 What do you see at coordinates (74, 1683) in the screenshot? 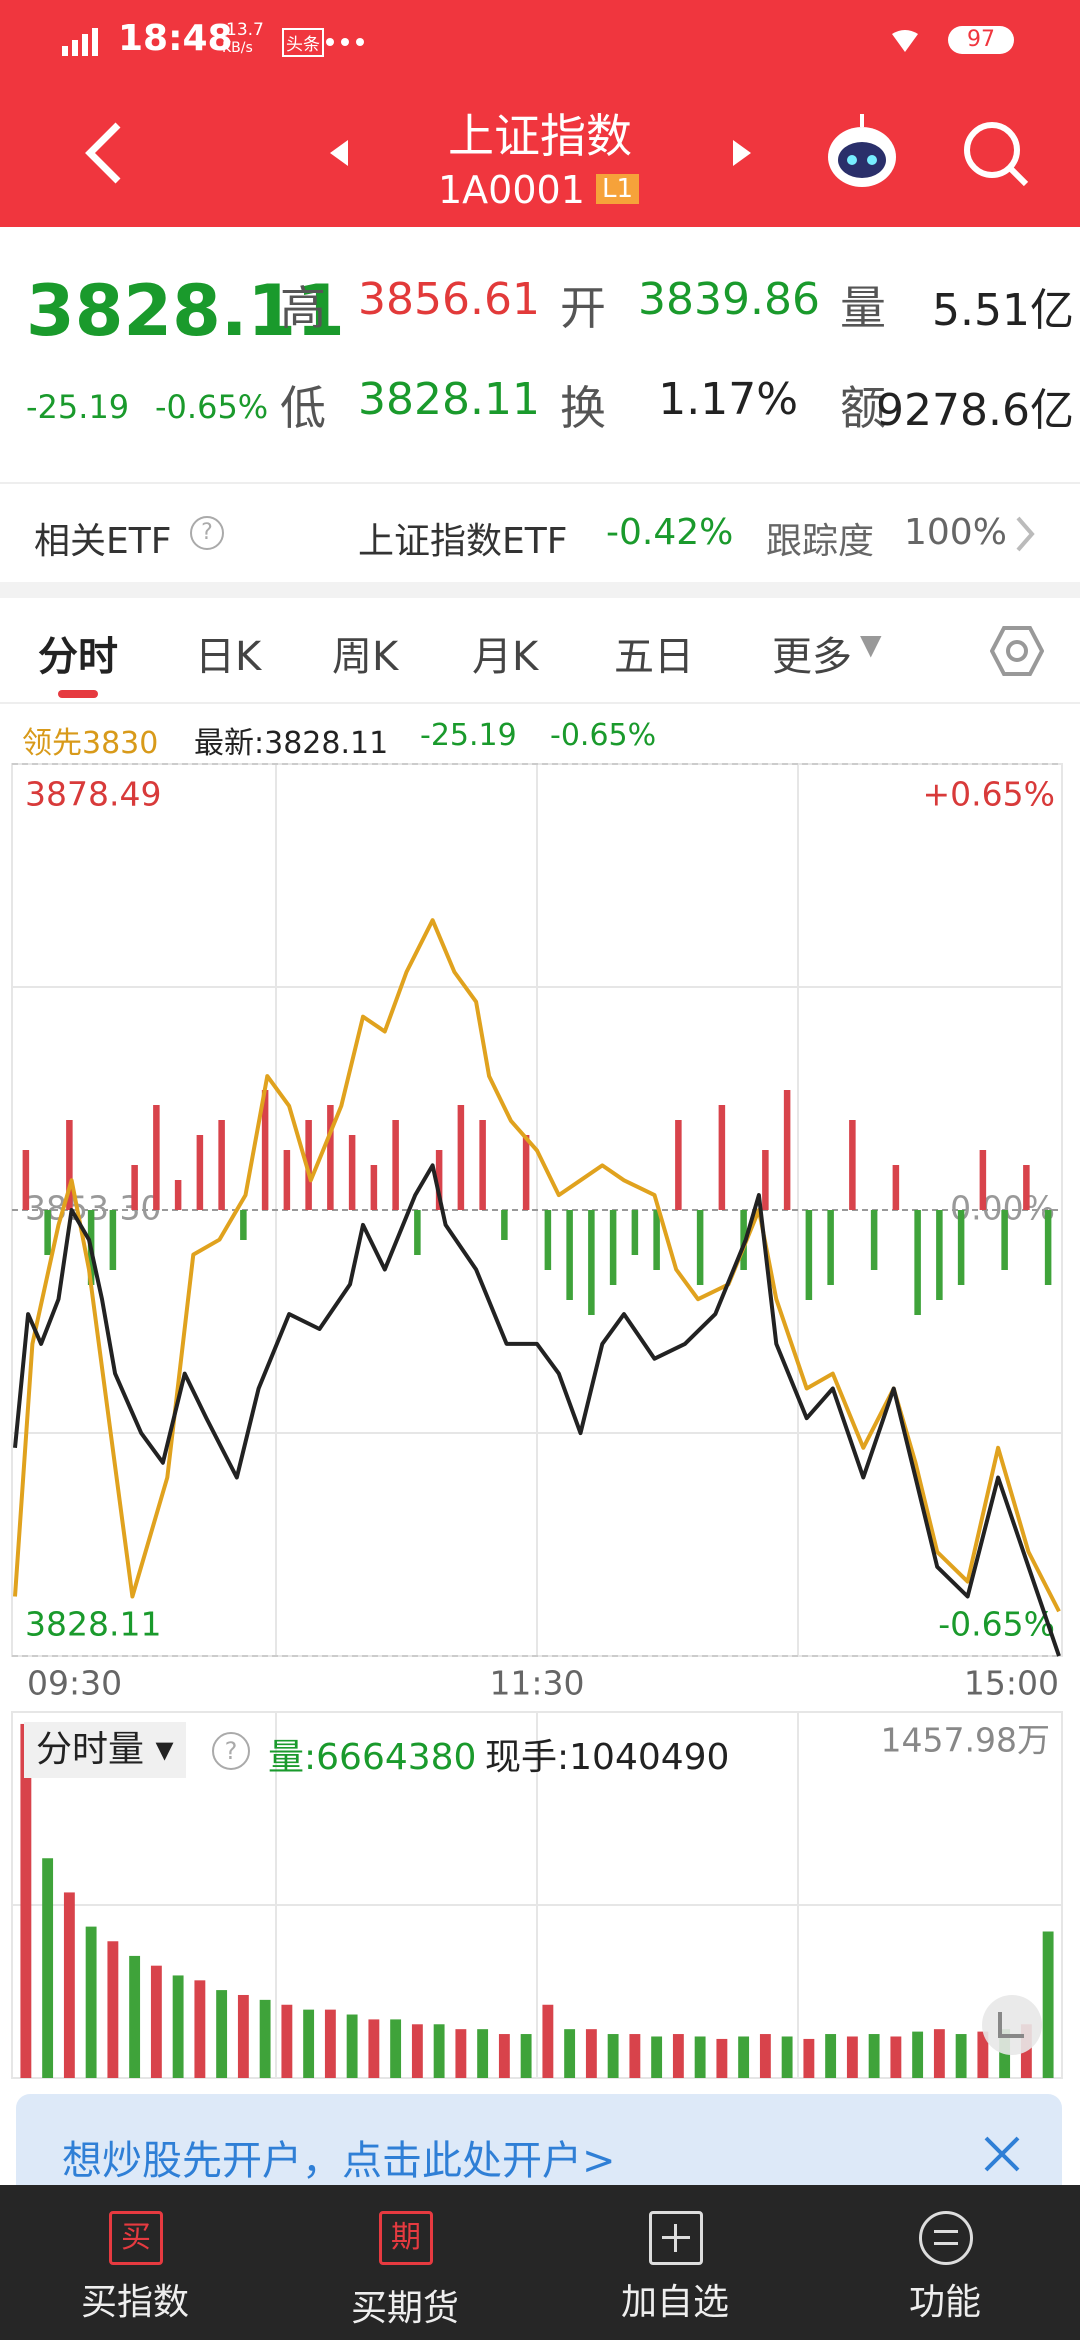
I see `x-tick-label: 09:30` at bounding box center [74, 1683].